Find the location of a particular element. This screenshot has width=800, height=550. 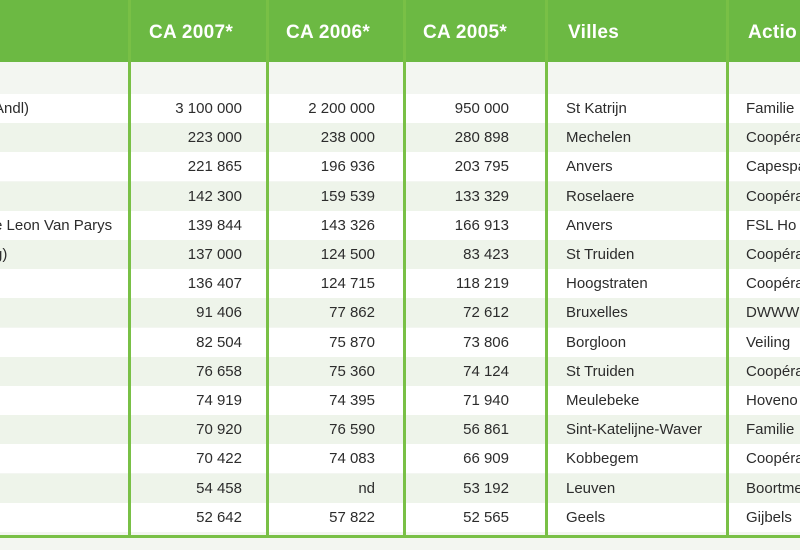

cell-name: e Leon Van Parys is located at coordinates (56, 225).